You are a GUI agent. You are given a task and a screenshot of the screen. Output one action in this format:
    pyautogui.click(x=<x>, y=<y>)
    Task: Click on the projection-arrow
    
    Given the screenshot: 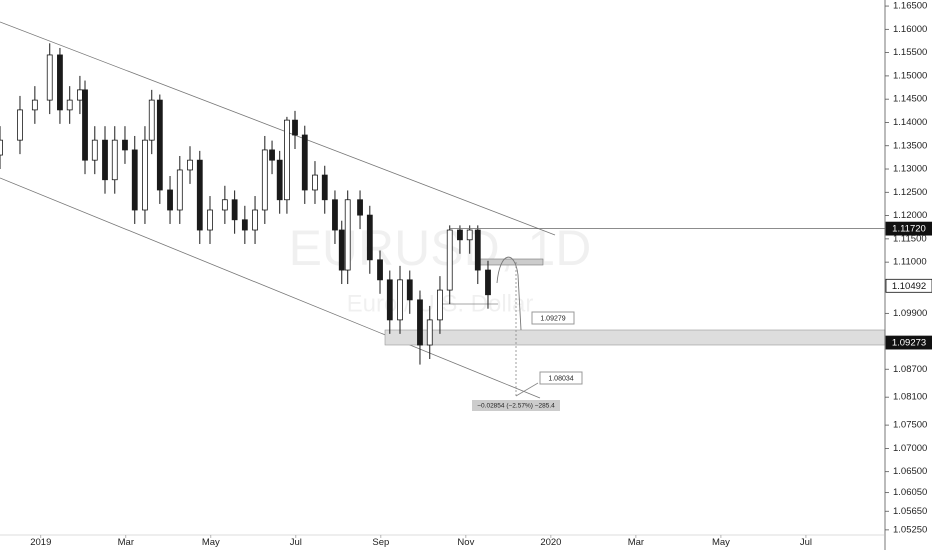 What is the action you would take?
    pyautogui.click(x=509, y=293)
    